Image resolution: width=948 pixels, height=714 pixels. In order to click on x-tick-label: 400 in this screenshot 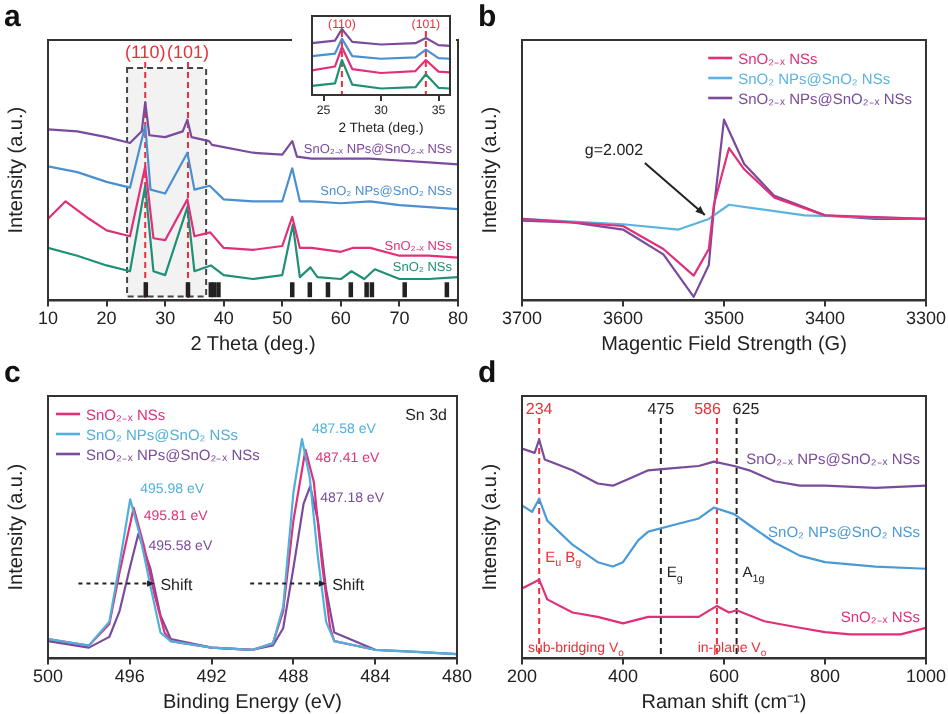, I will do `click(623, 676)`.